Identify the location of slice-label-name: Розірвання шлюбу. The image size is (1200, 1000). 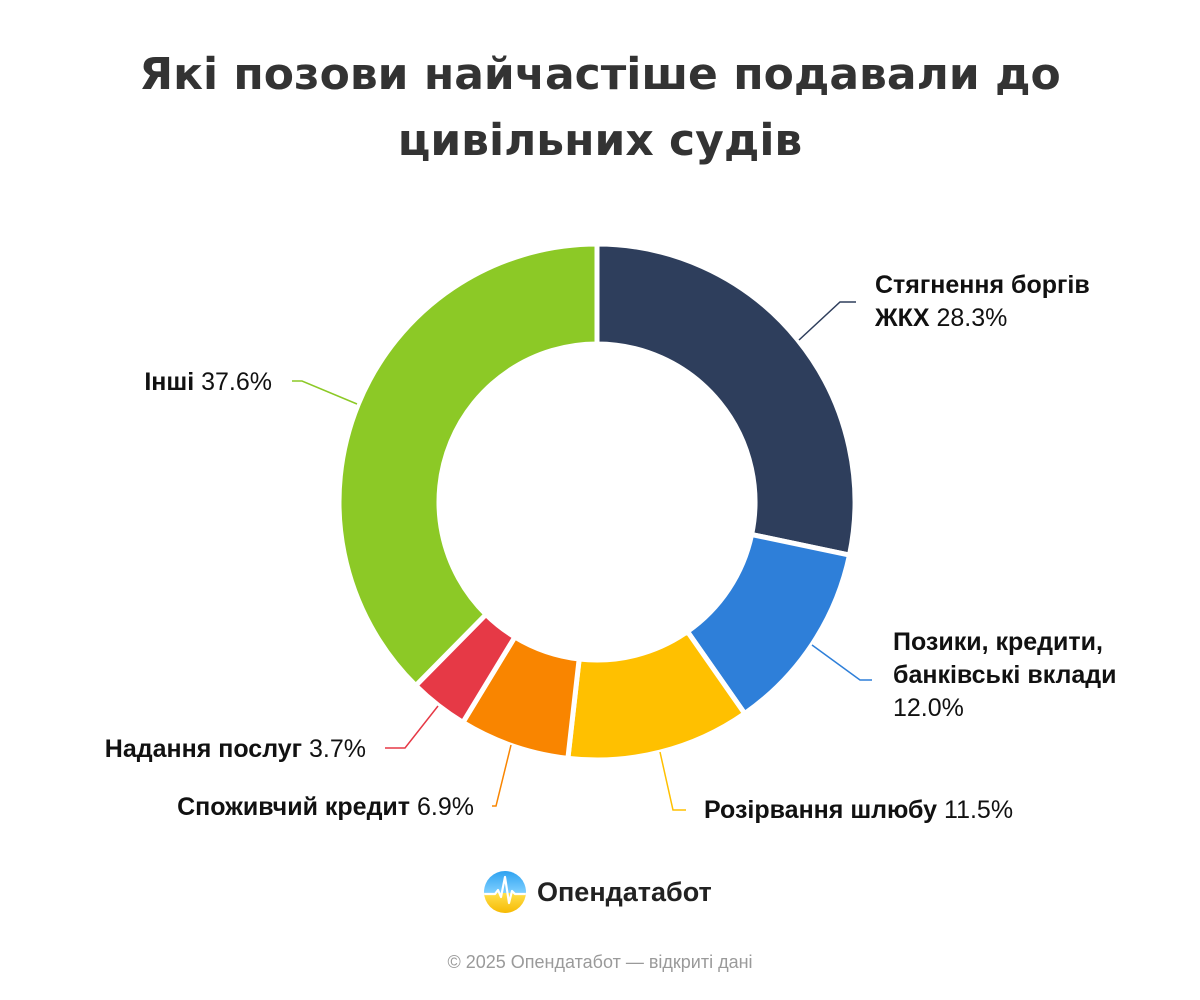
(820, 810).